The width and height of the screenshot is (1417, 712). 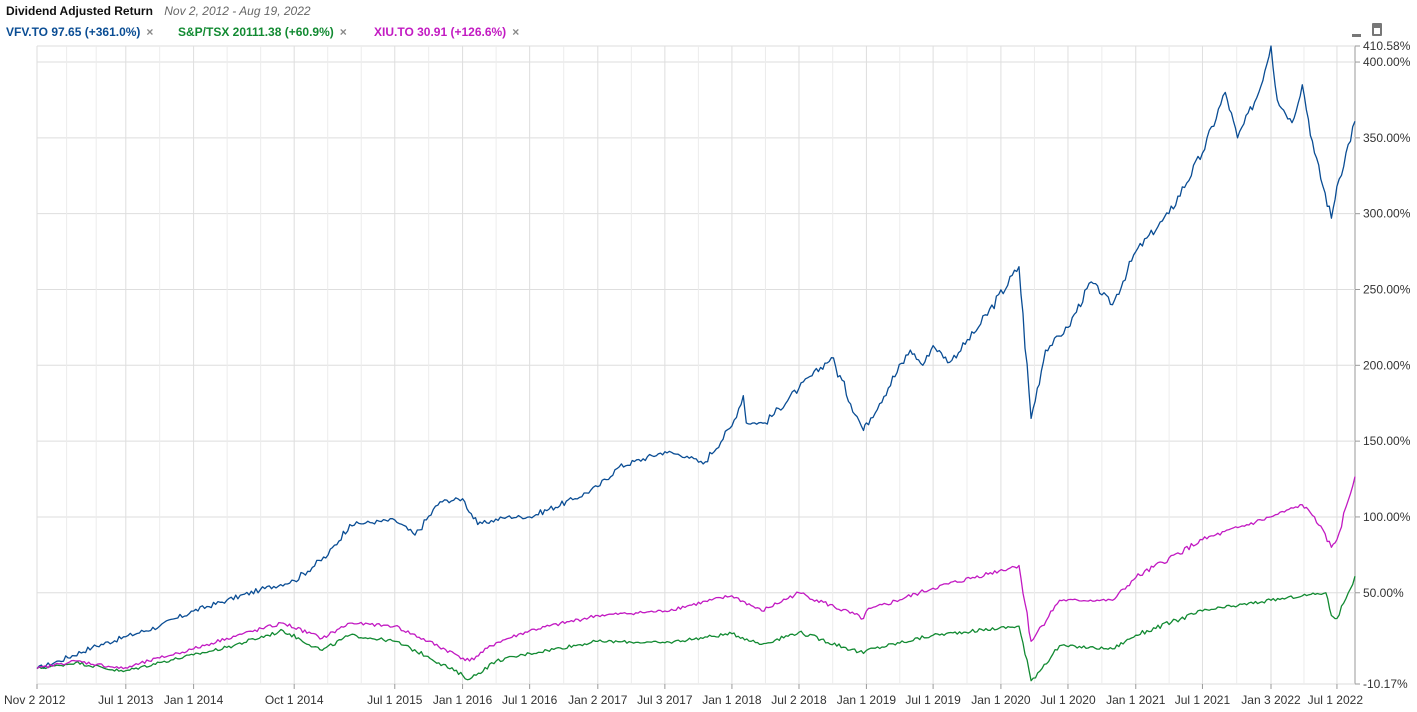 I want to click on x-tick-label: Jul 1 2015, so click(x=395, y=700).